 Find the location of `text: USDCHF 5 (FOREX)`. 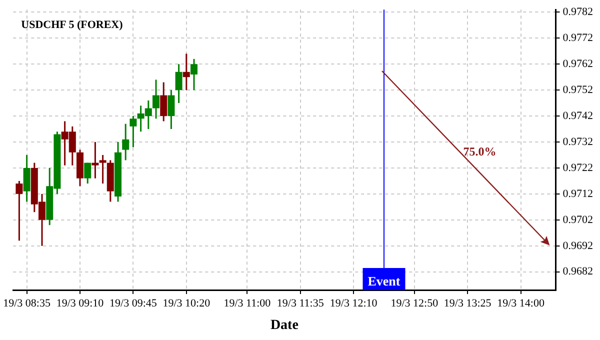

text: USDCHF 5 (FOREX) is located at coordinates (72, 24).